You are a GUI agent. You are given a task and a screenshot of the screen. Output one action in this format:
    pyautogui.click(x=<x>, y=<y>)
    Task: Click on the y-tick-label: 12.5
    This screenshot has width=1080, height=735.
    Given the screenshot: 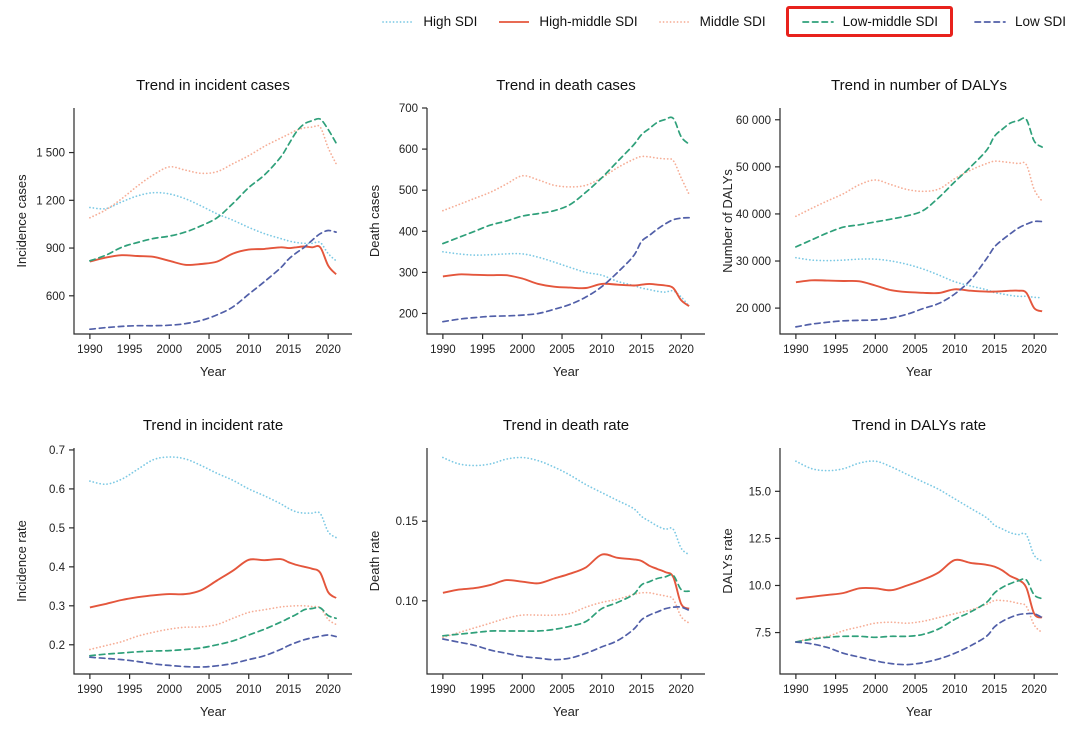 What is the action you would take?
    pyautogui.click(x=760, y=539)
    